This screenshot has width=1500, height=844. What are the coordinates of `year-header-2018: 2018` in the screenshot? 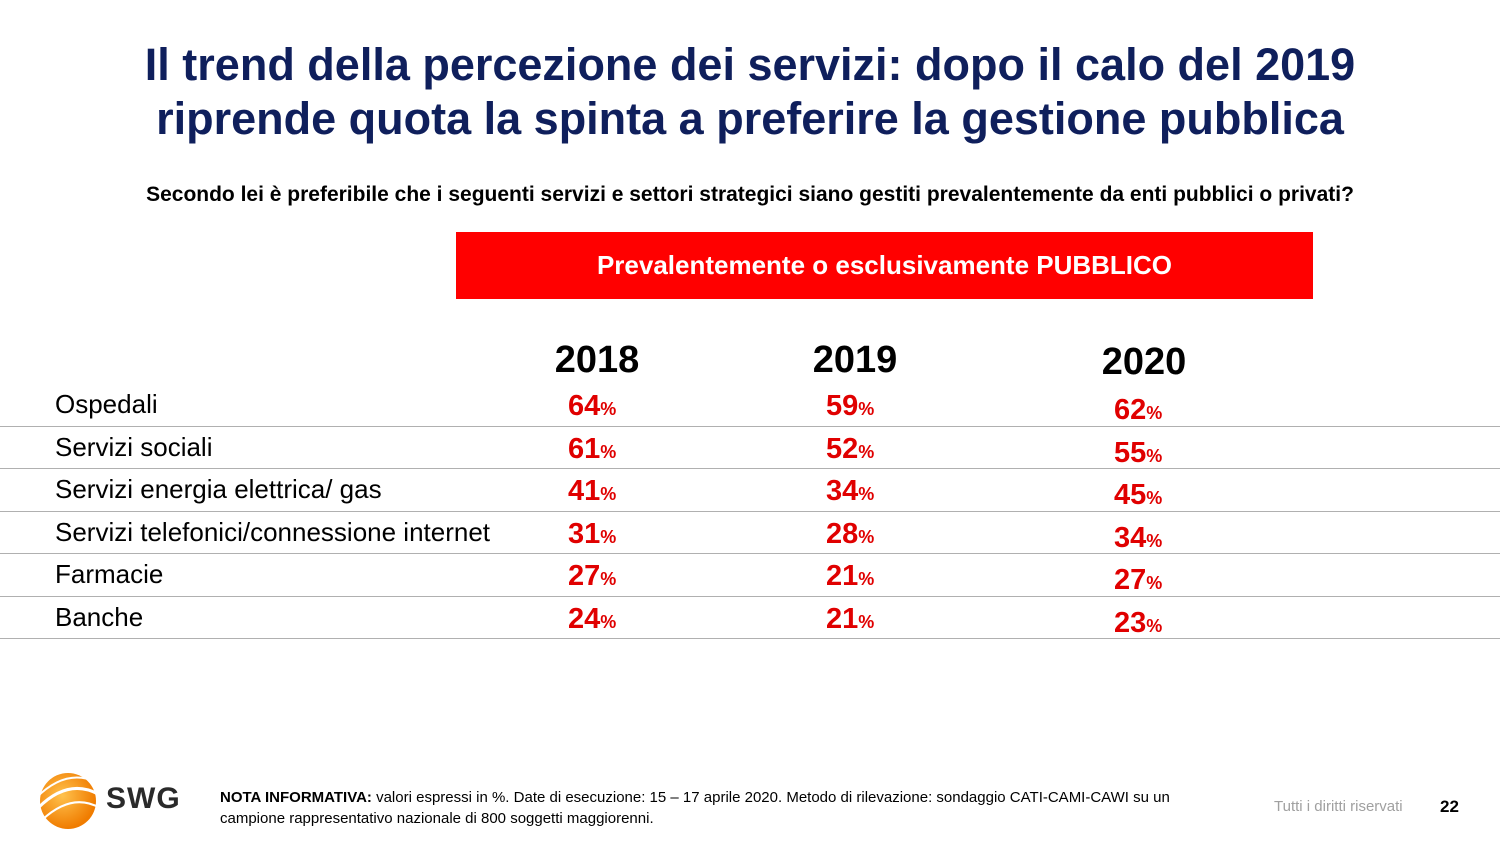 It's located at (597, 360).